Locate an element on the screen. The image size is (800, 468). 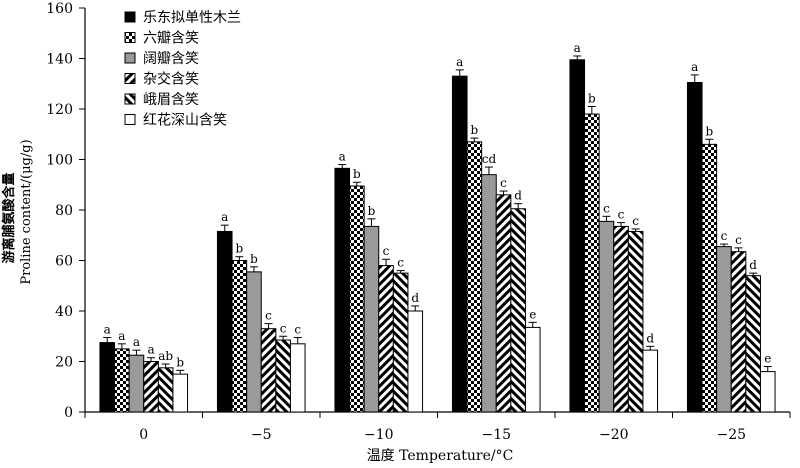
x-tick-label: −20 is located at coordinates (614, 435).